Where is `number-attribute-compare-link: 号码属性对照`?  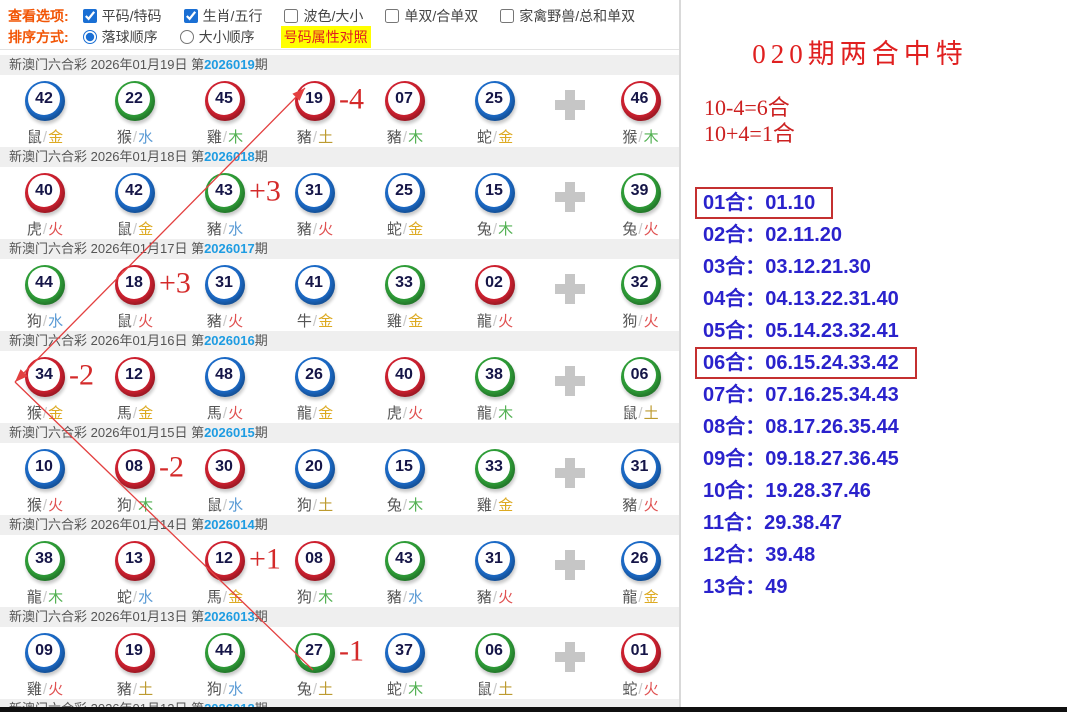
number-attribute-compare-link: 号码属性对照 is located at coordinates (325, 36).